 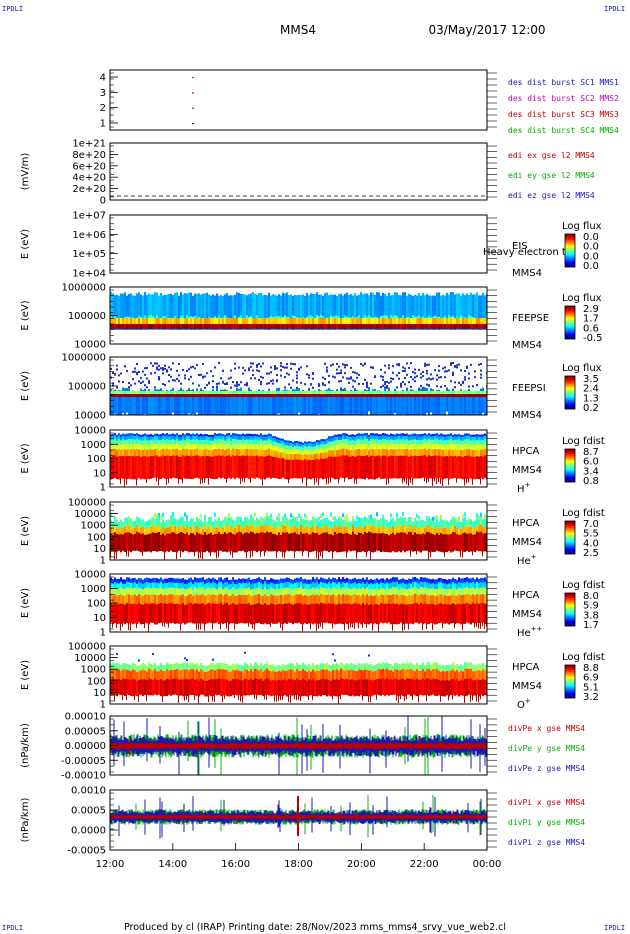 I want to click on ytick-label: 1e+04, so click(x=89, y=274).